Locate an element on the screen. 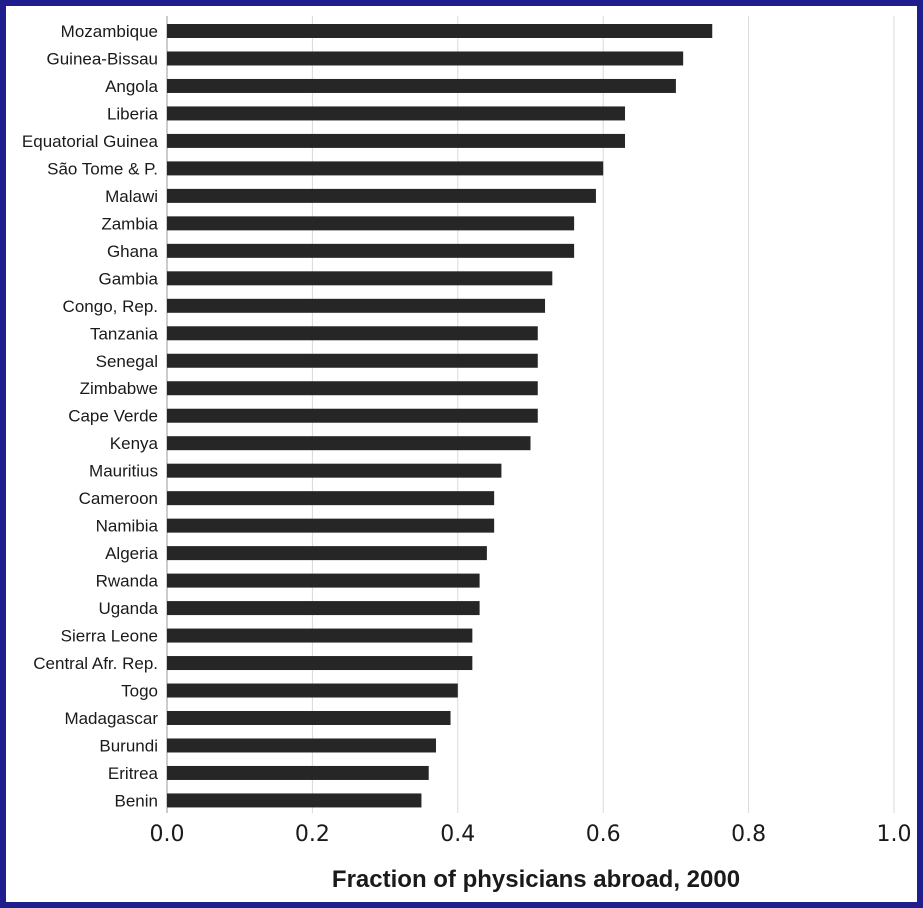 Image resolution: width=923 pixels, height=908 pixels. category-label: Congo, Rep. is located at coordinates (110, 306).